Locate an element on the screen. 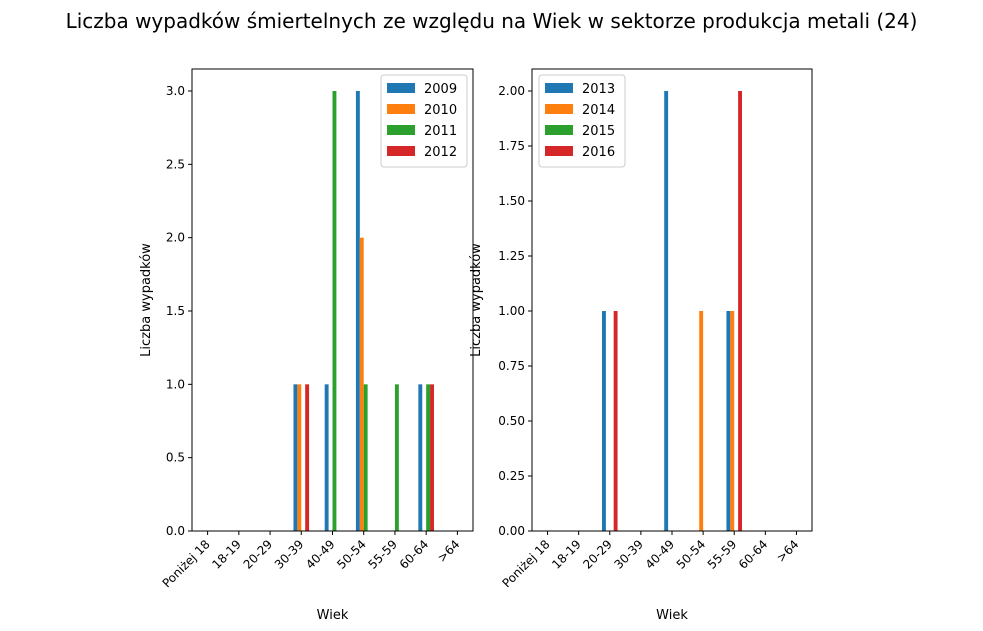 This screenshot has width=983, height=631. legend-label: 2013 is located at coordinates (598, 89).